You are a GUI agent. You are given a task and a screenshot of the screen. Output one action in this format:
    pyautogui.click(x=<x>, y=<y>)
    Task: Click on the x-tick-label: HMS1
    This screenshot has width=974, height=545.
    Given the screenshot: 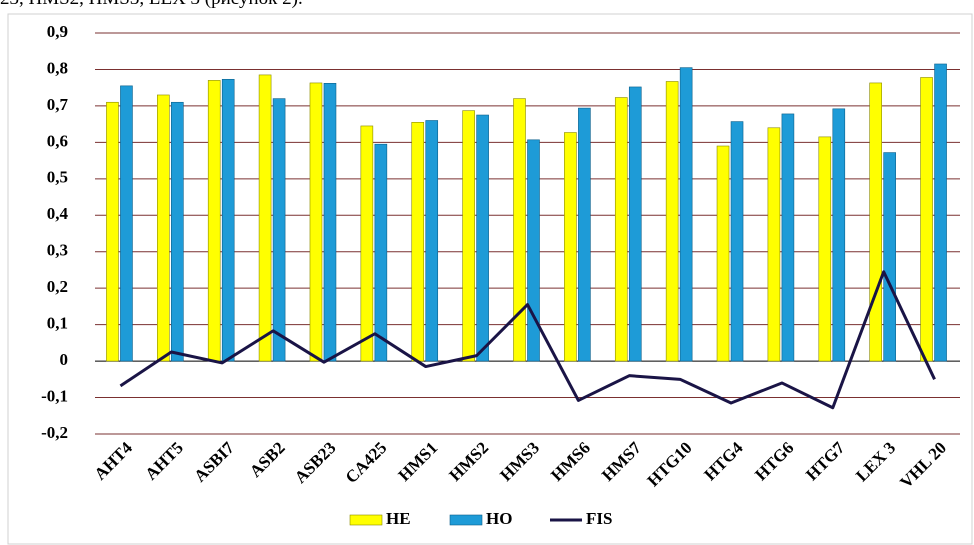 What is the action you would take?
    pyautogui.click(x=417, y=461)
    